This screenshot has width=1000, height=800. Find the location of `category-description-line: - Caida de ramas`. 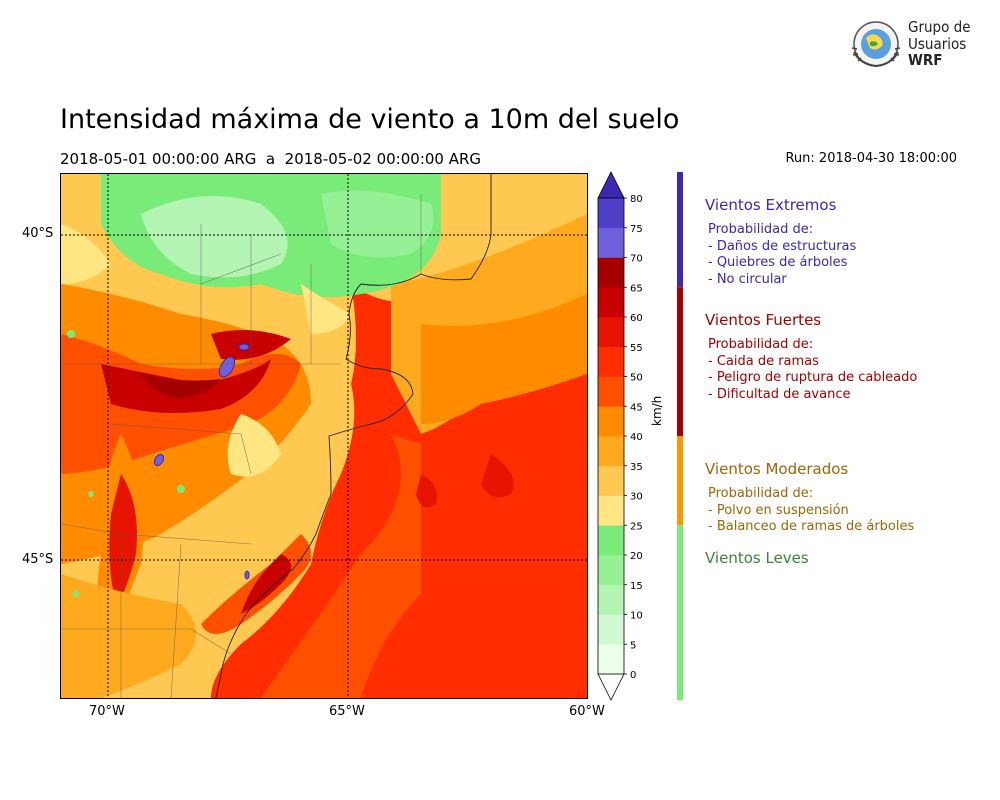

category-description-line: - Caida de ramas is located at coordinates (763, 361).